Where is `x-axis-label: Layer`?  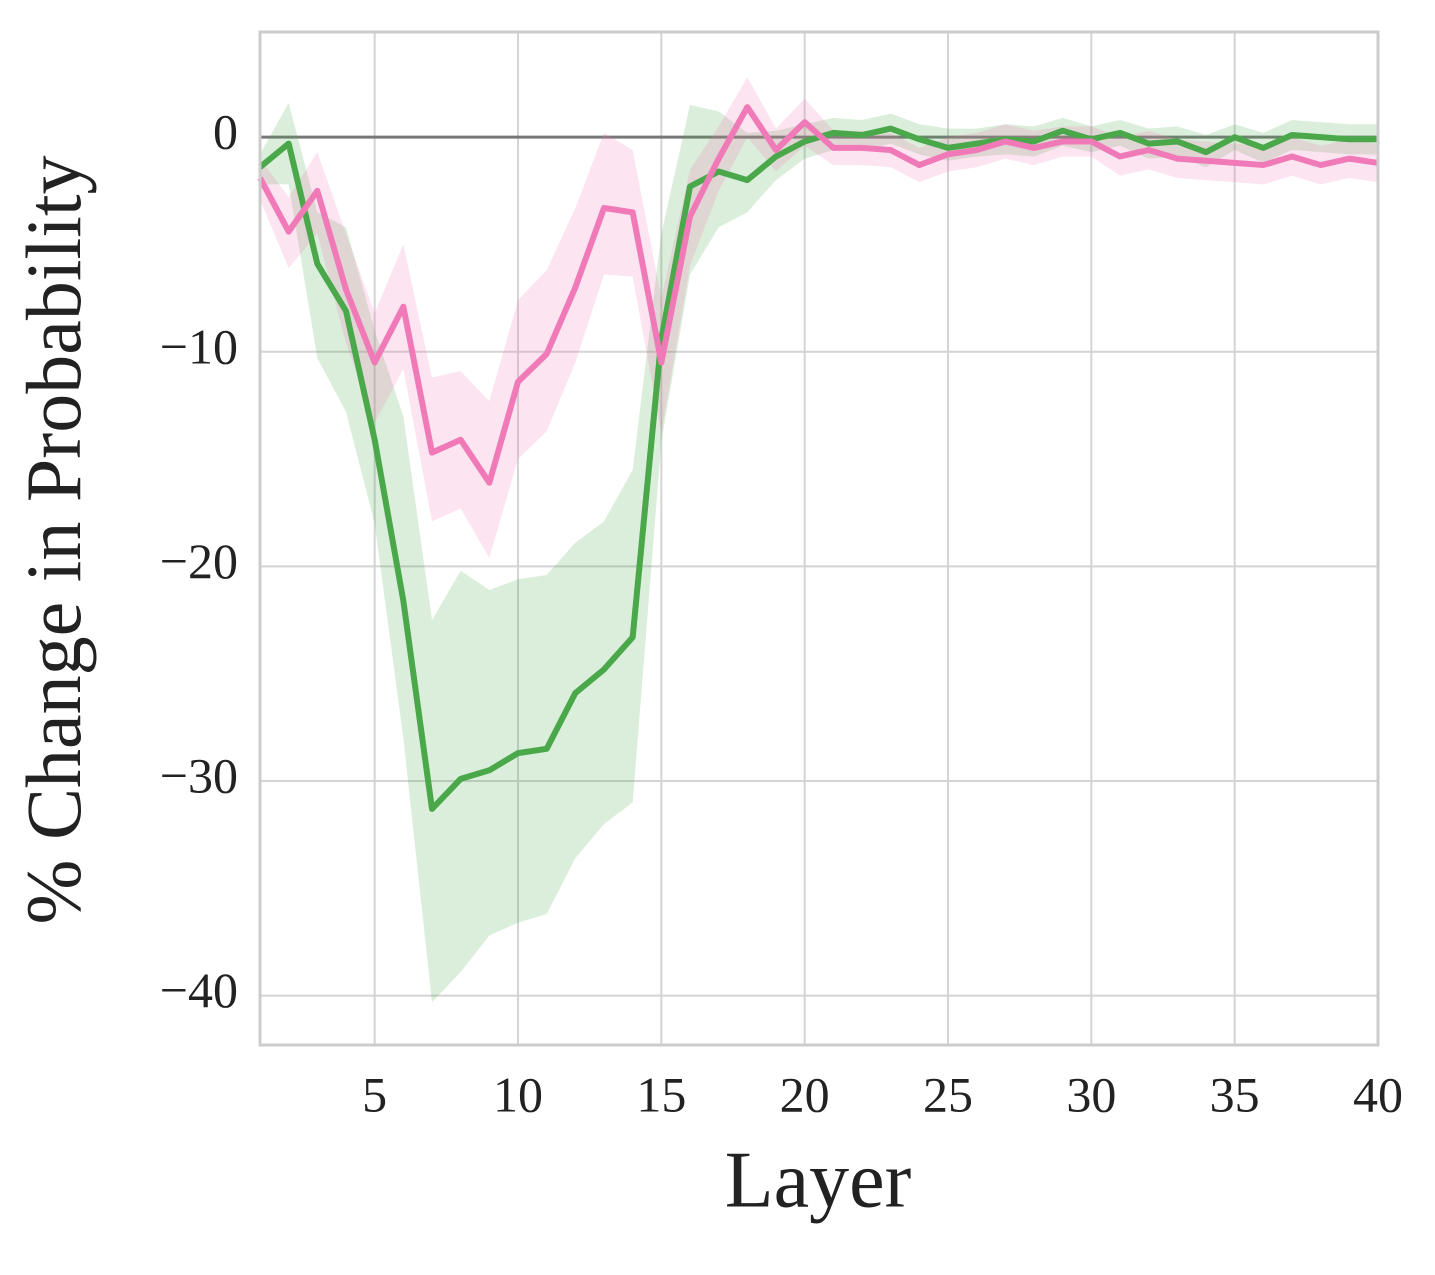 x-axis-label: Layer is located at coordinates (818, 1180).